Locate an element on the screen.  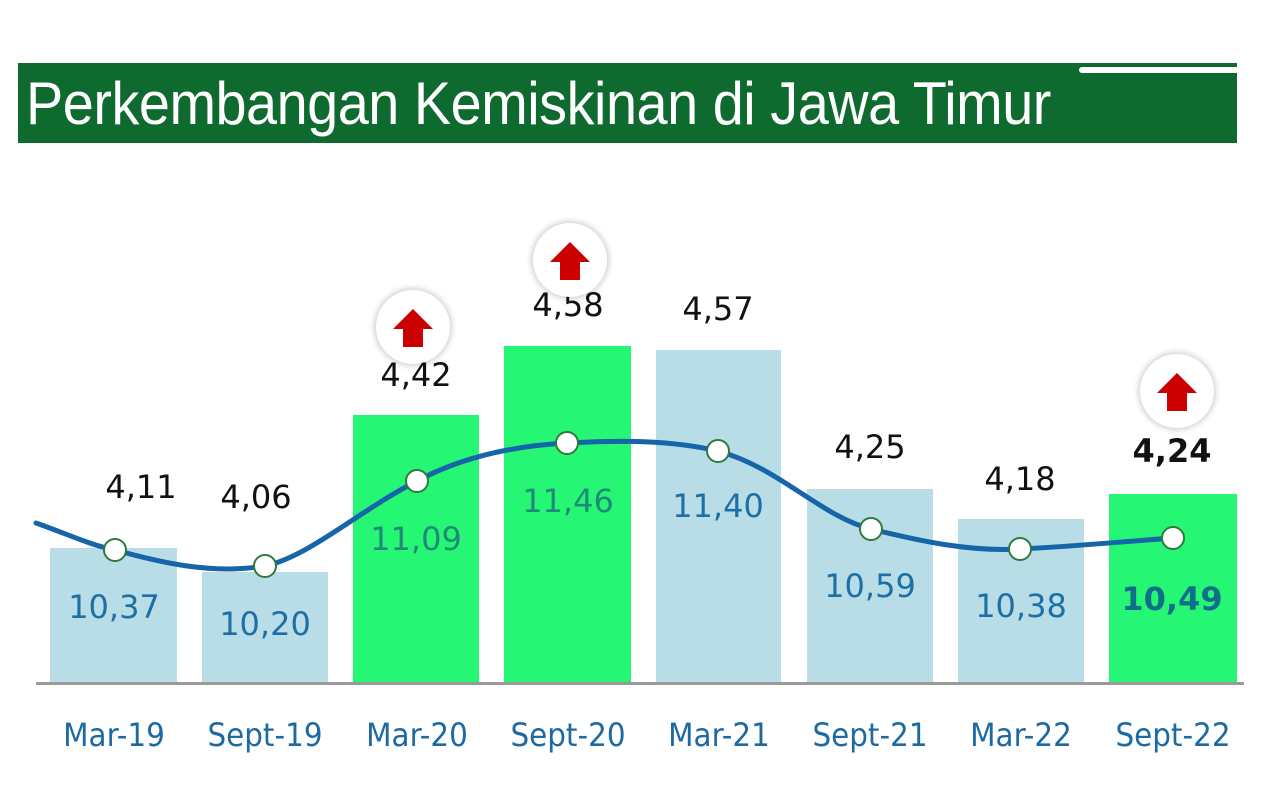
line-value-label: 11,09 is located at coordinates (416, 539).